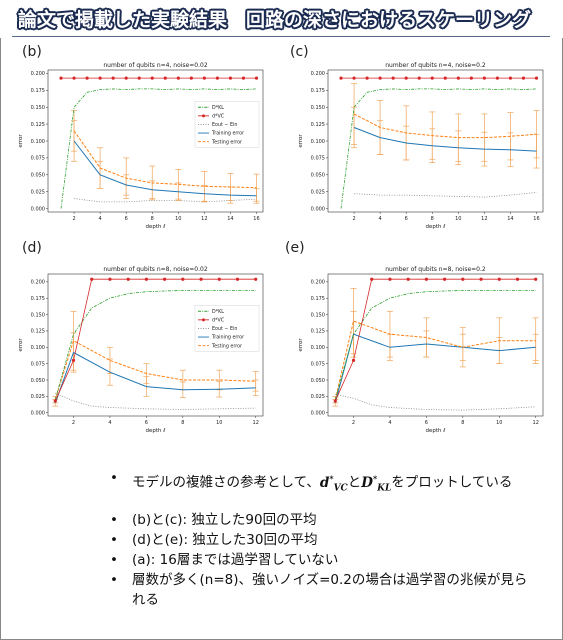 The image size is (563, 640). I want to click on legend-label-train: Training error, so click(227, 134).